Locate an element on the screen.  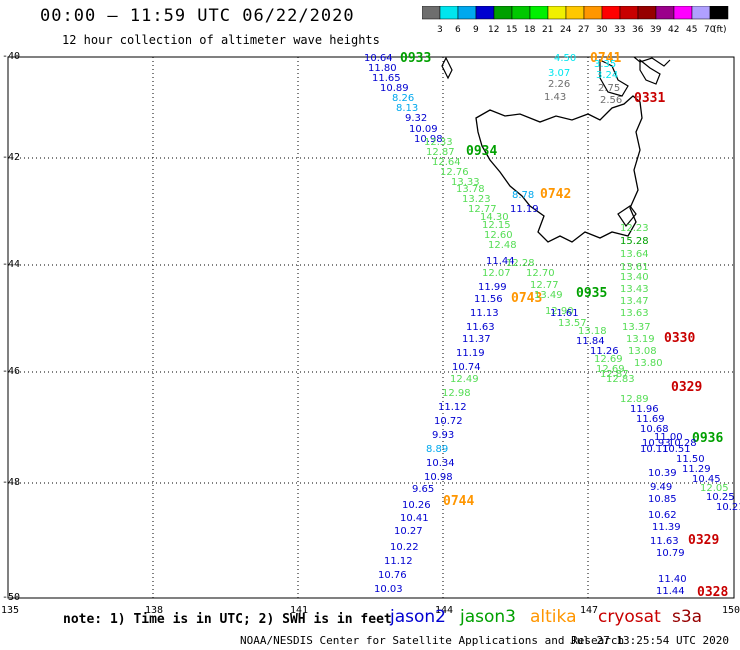
wave-height-value: 10.03 is located at coordinates (388, 589).